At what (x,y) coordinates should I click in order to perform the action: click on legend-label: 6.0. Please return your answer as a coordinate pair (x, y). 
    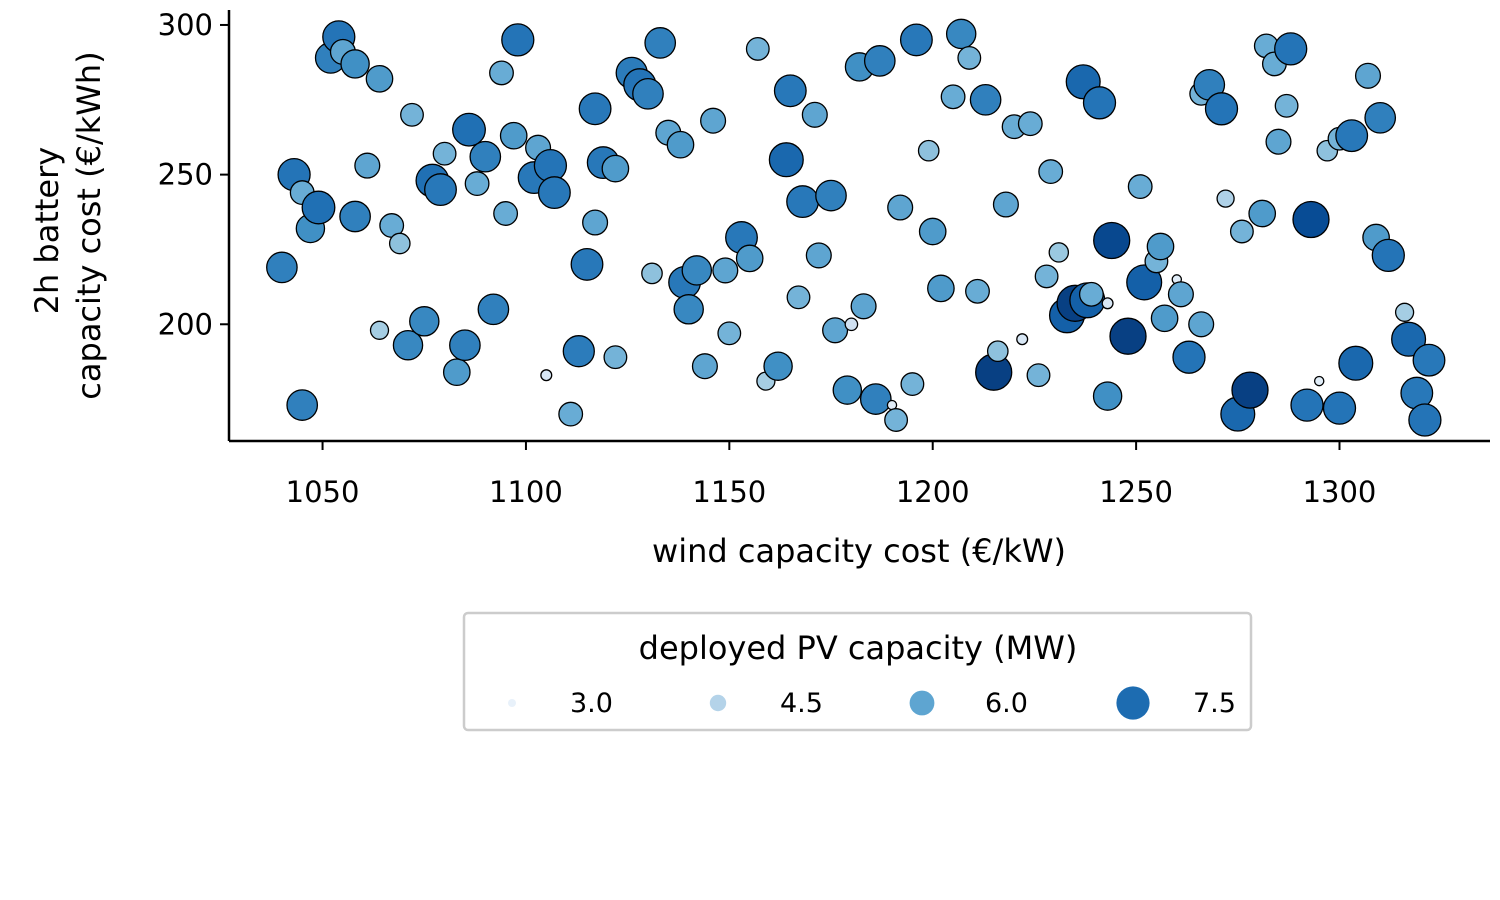
    Looking at the image, I should click on (1006, 703).